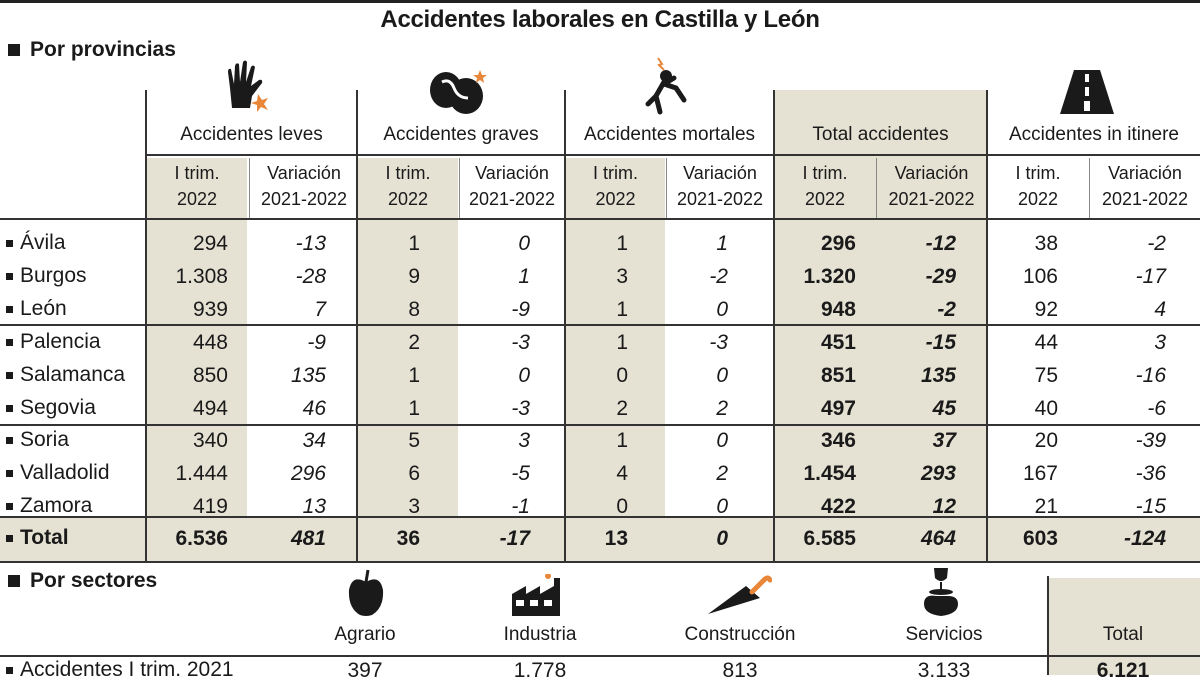 This screenshot has width=1200, height=682. I want to click on table-cell: -17, so click(1150, 276).